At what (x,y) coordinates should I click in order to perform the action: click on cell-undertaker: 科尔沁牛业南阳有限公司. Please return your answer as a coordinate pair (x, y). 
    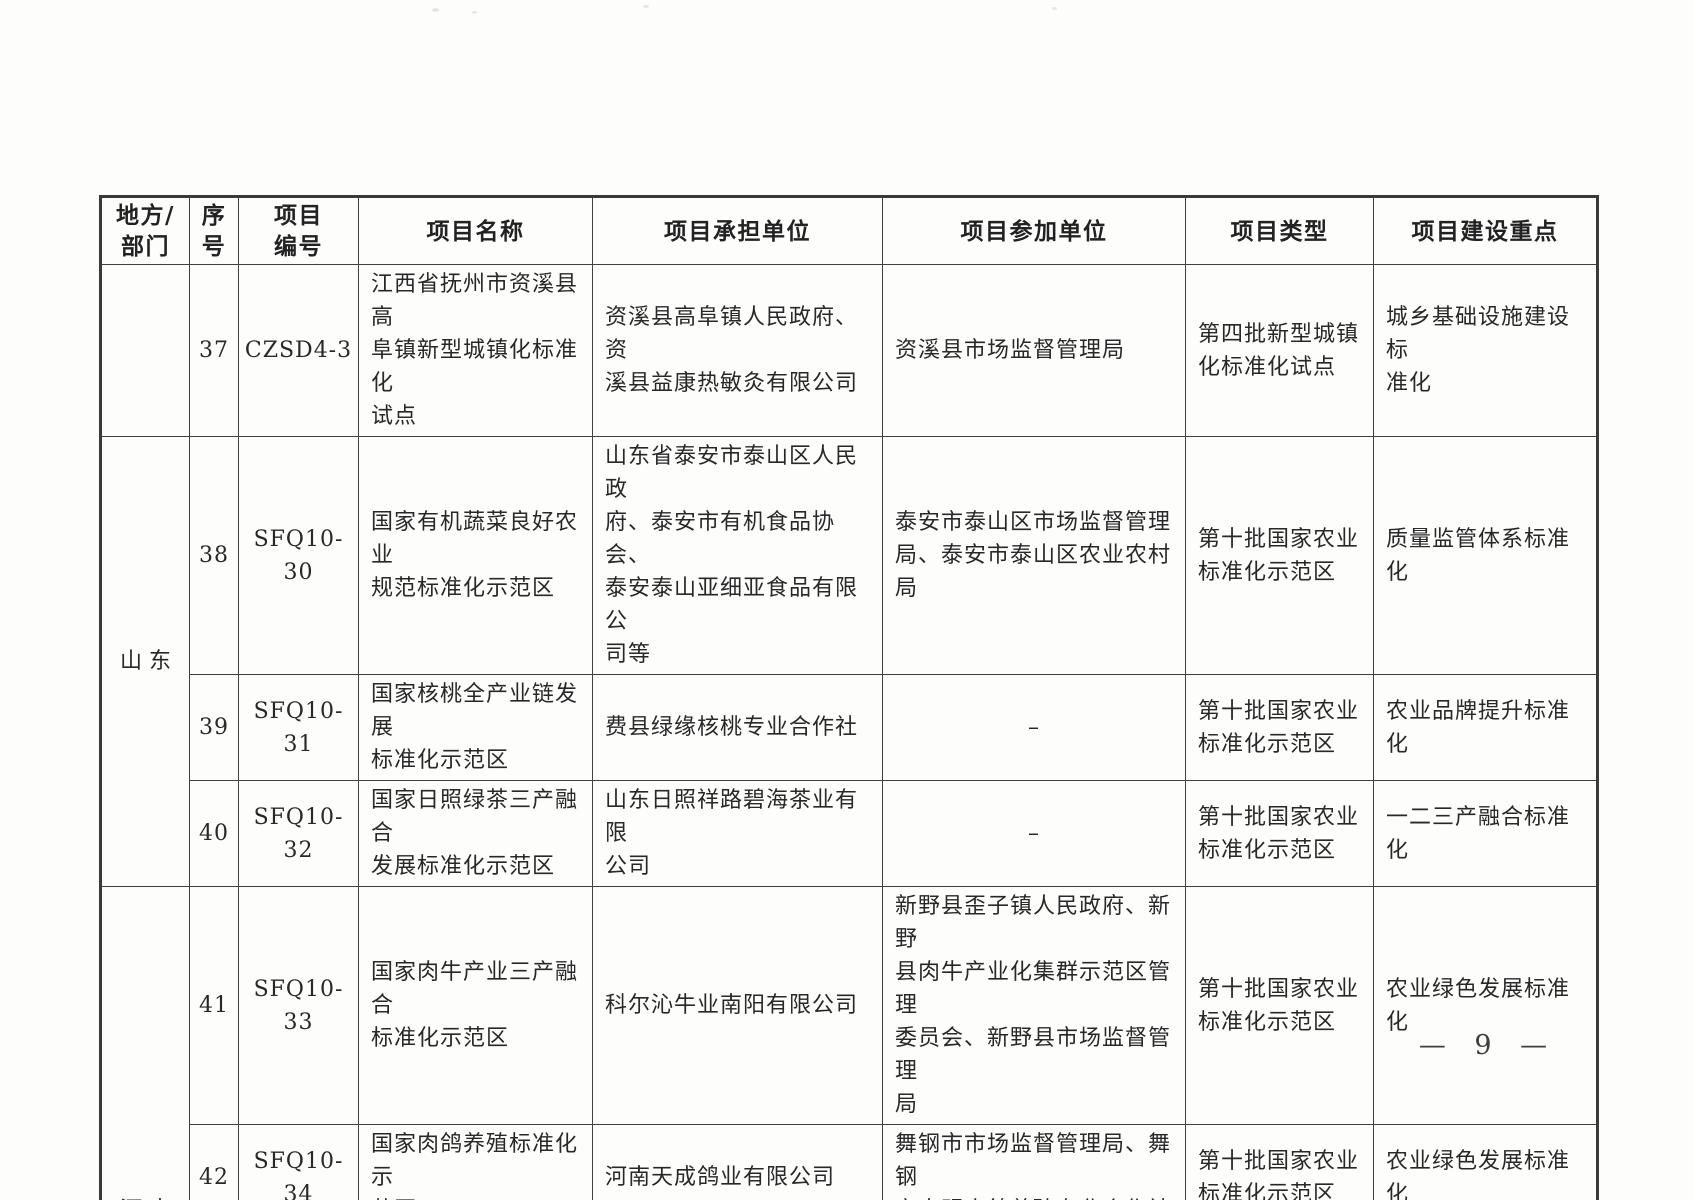
    Looking at the image, I should click on (737, 1006).